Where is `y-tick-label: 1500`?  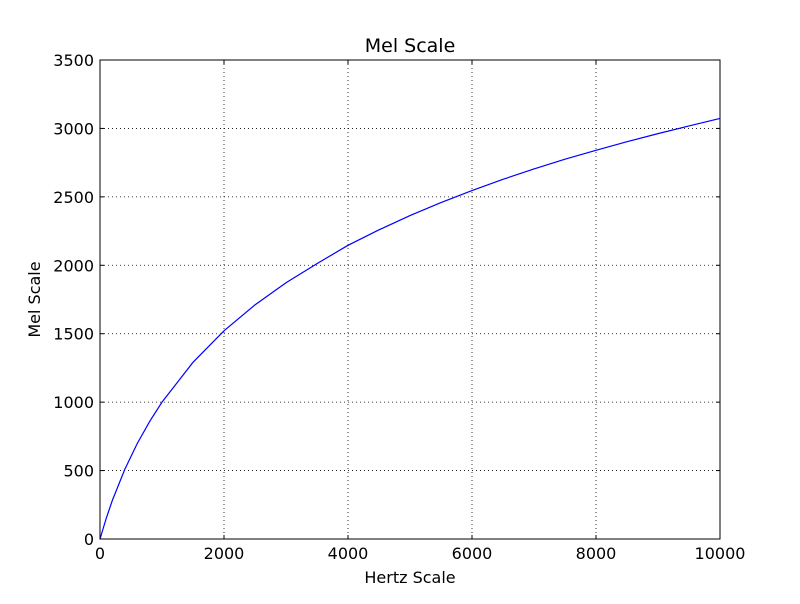 y-tick-label: 1500 is located at coordinates (73, 334).